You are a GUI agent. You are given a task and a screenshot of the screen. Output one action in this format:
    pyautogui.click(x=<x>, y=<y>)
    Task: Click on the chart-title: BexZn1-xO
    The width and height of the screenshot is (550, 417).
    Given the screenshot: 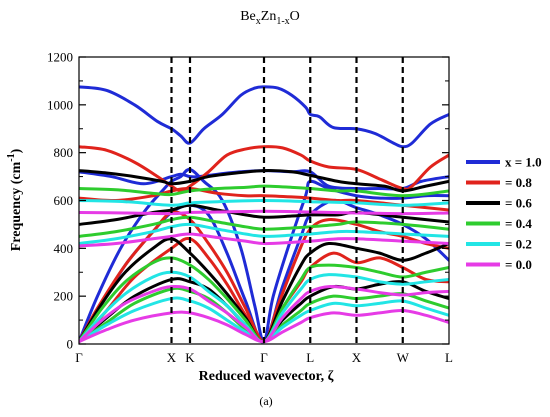 What is the action you would take?
    pyautogui.click(x=270, y=18)
    